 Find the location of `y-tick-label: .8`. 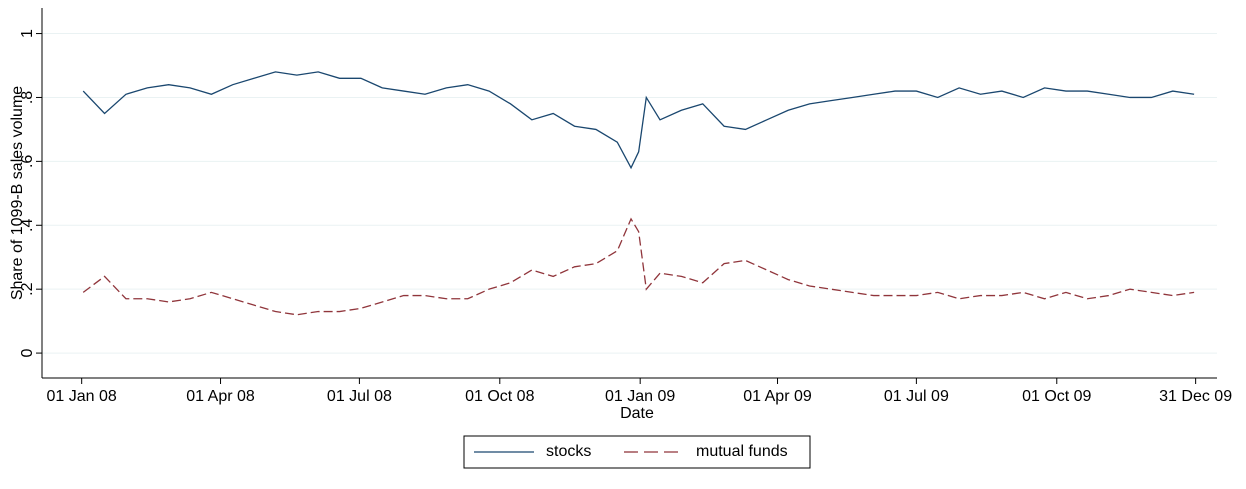

y-tick-label: .8 is located at coordinates (27, 97).